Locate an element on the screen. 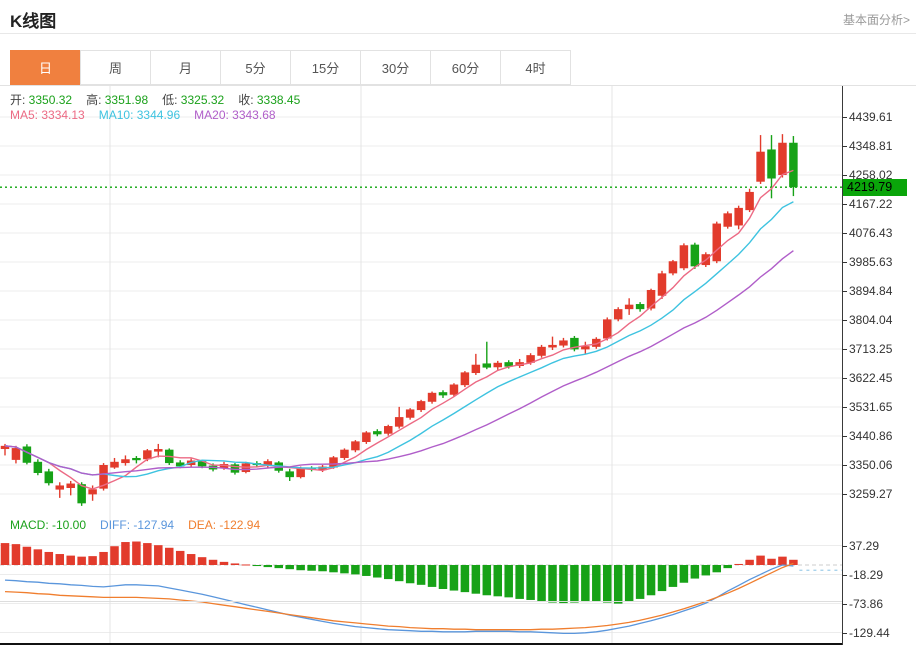 Image resolution: width=916 pixels, height=648 pixels. y-axis-label: 37.29 is located at coordinates (864, 545).